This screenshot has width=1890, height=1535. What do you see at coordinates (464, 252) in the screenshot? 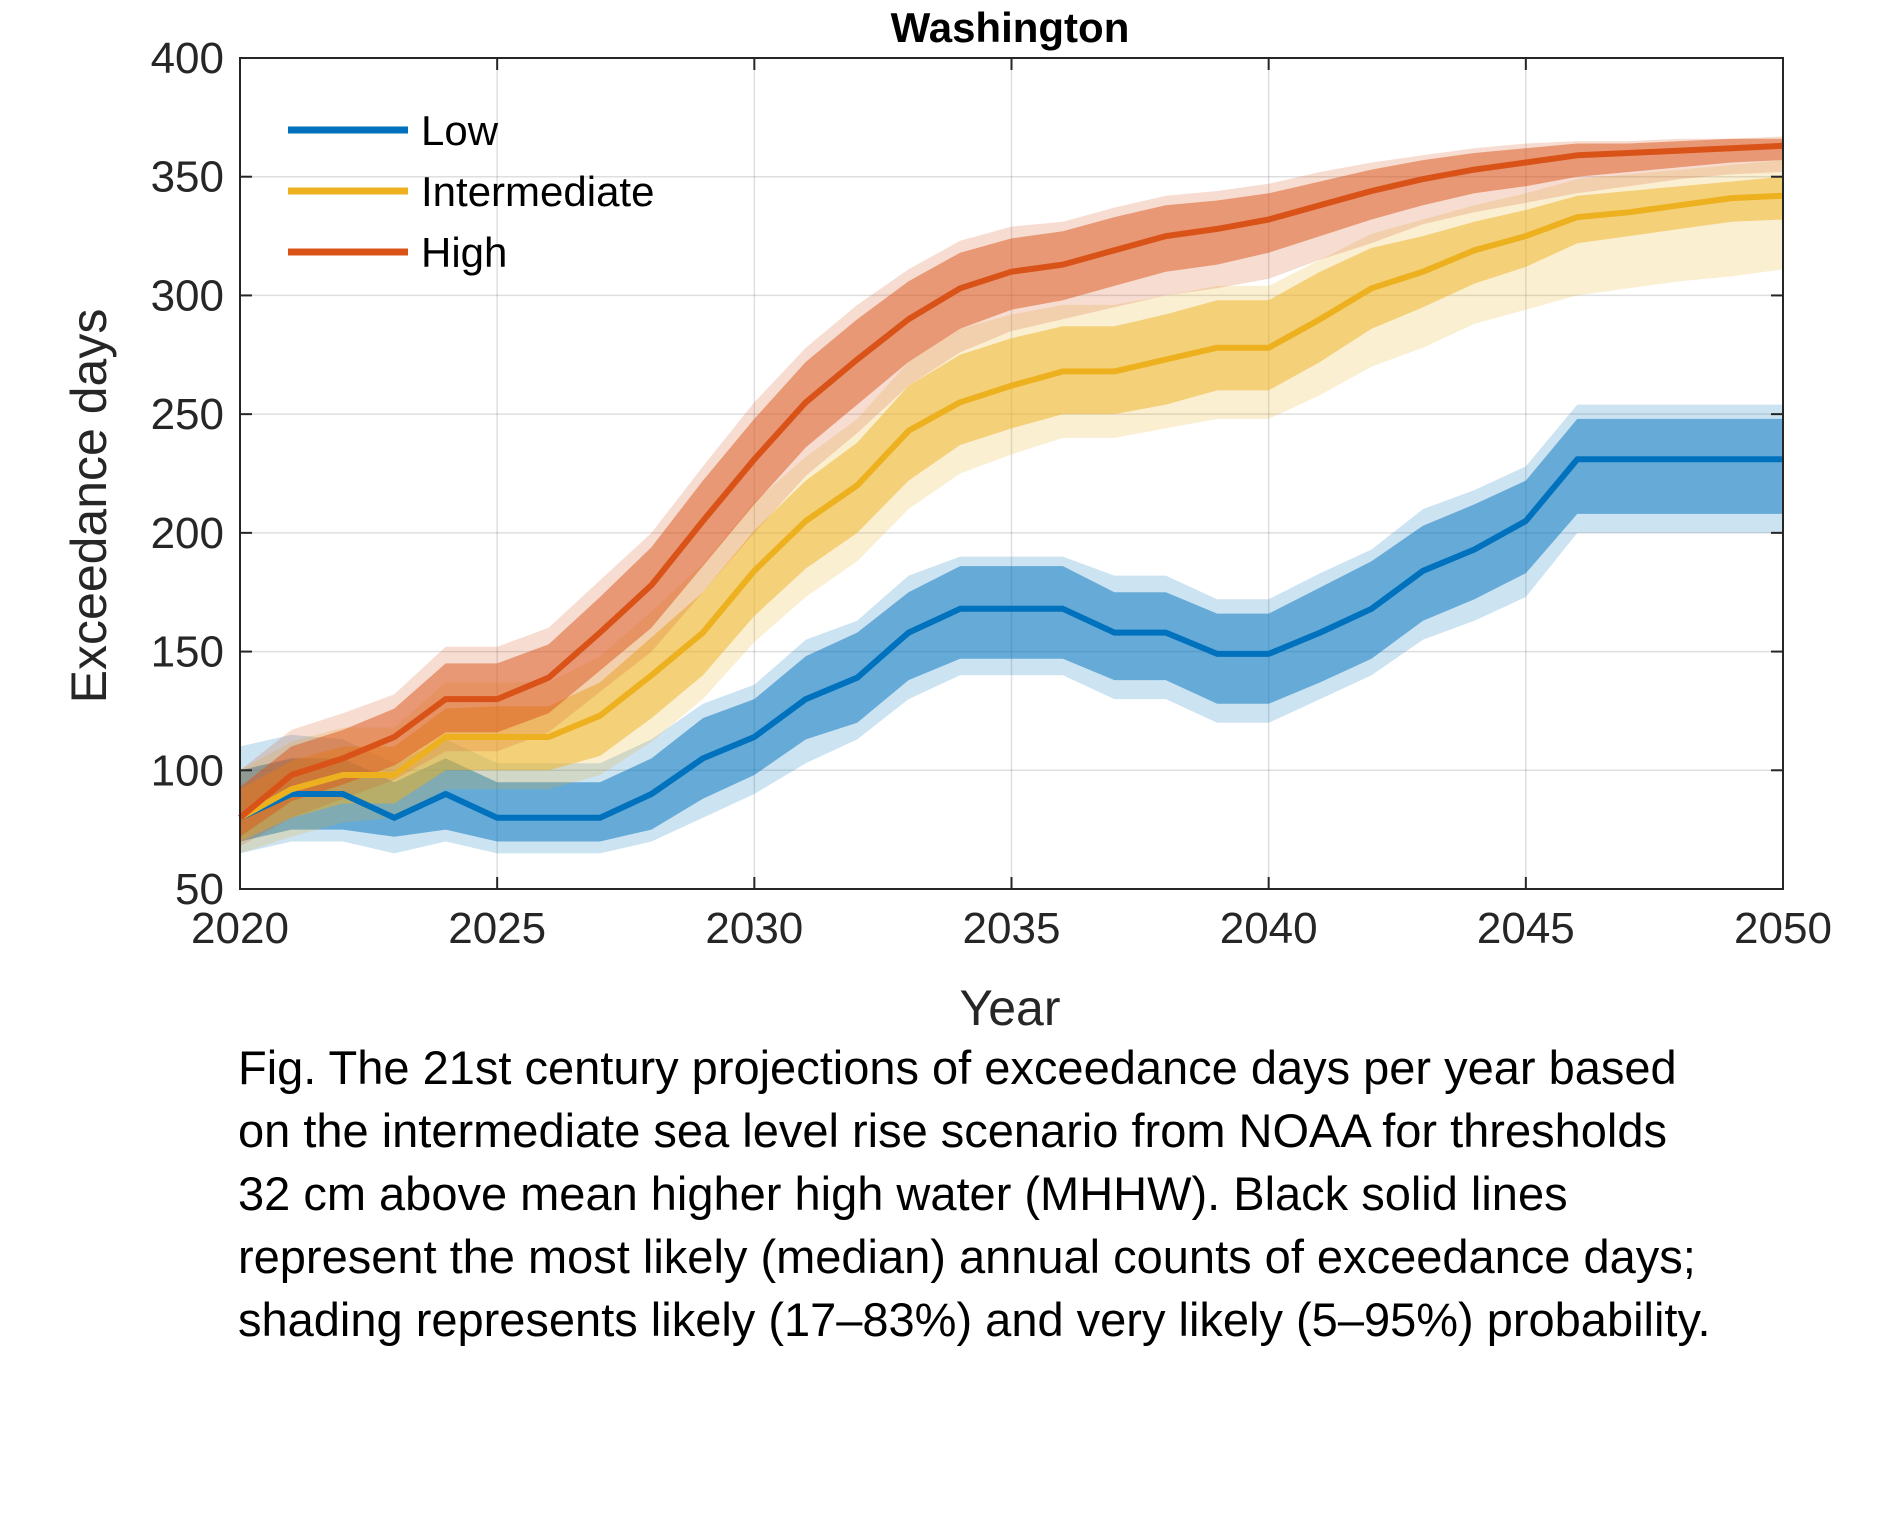
I see `legend-label-high: High` at bounding box center [464, 252].